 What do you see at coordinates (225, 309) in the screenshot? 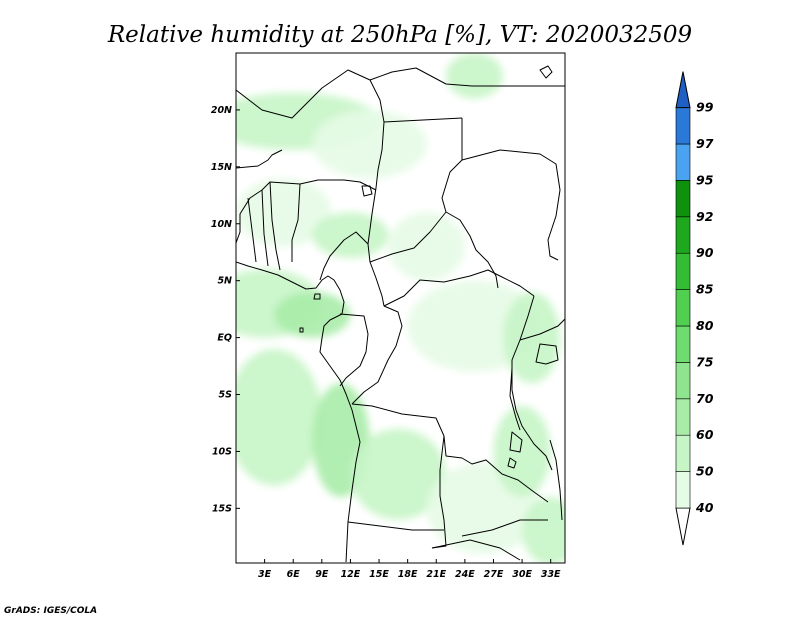
I see `latitude-axis: 20N 15N 10N 5N EQ 5S 10S 15S` at bounding box center [225, 309].